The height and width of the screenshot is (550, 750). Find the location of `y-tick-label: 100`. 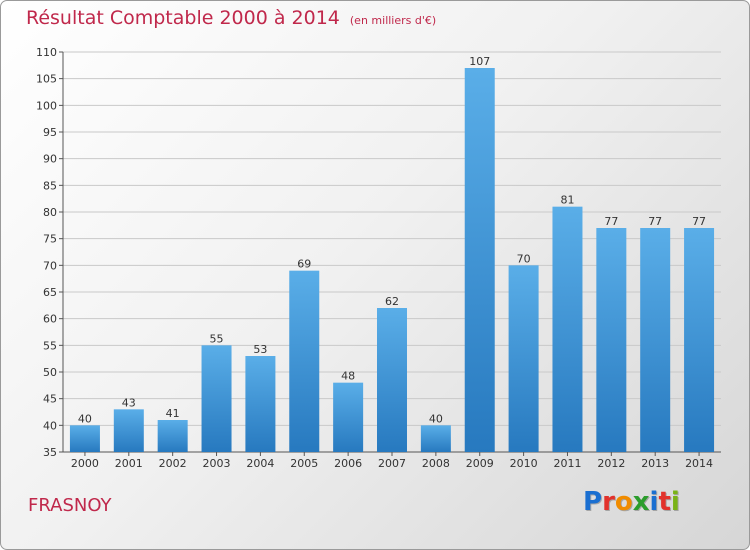

y-tick-label: 100 is located at coordinates (46, 105).